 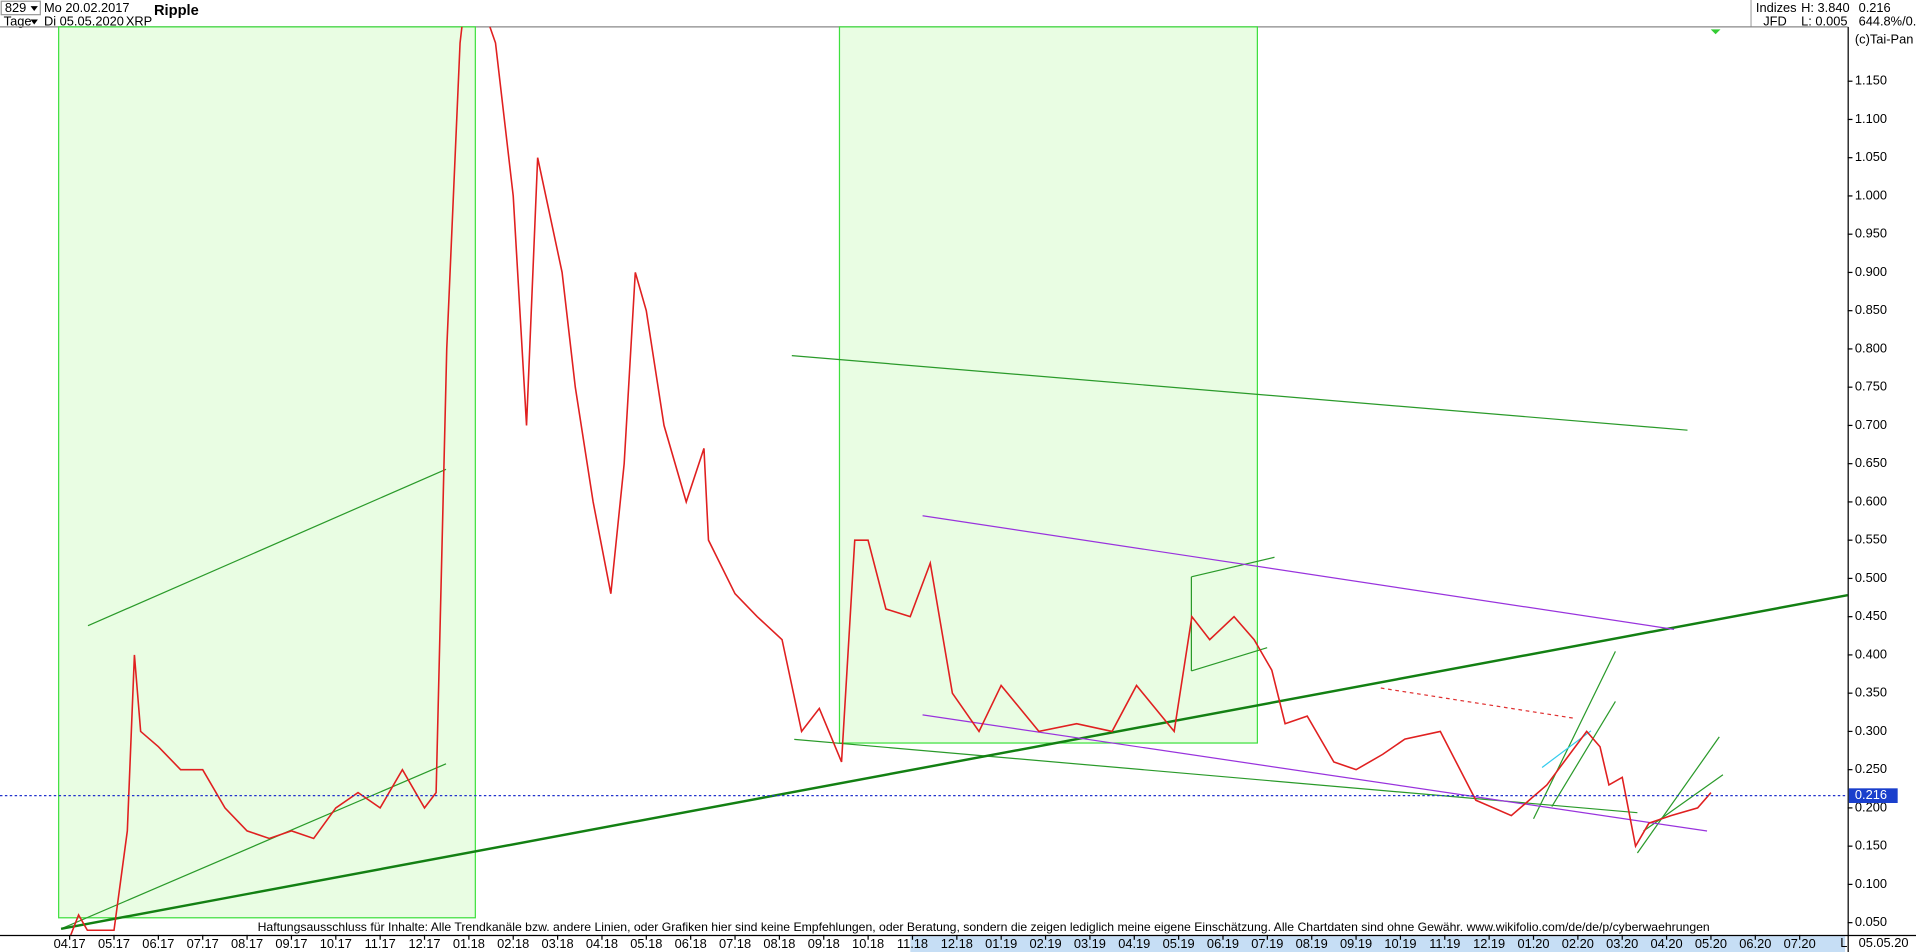 What do you see at coordinates (1267, 943) in the screenshot?
I see `x-tick-label: 07.19` at bounding box center [1267, 943].